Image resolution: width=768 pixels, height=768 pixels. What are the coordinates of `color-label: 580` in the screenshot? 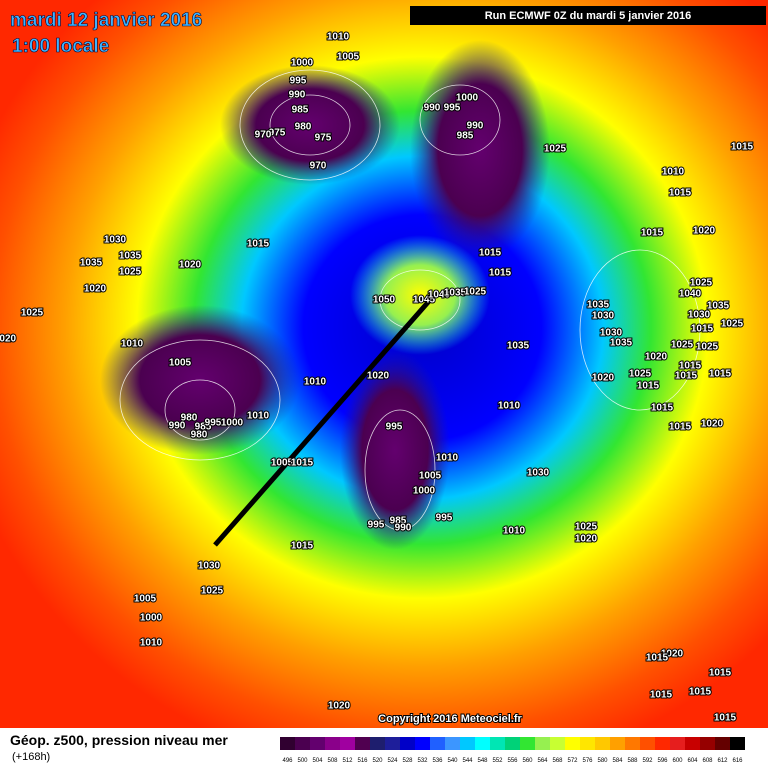 It's located at (602, 761).